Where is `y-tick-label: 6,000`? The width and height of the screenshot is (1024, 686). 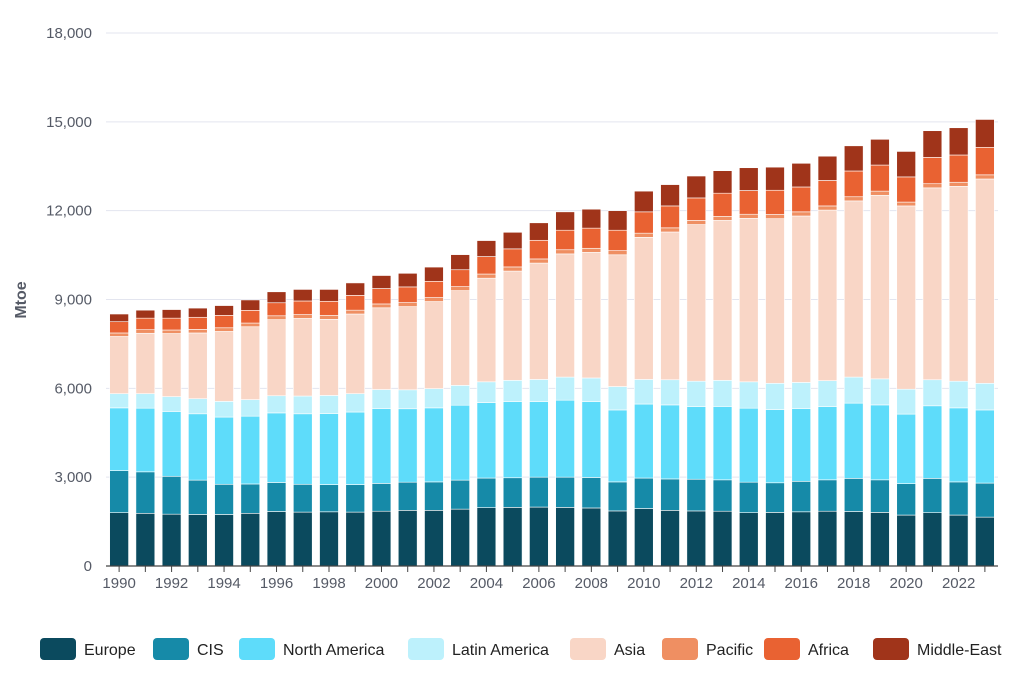
y-tick-label: 6,000 is located at coordinates (73, 388).